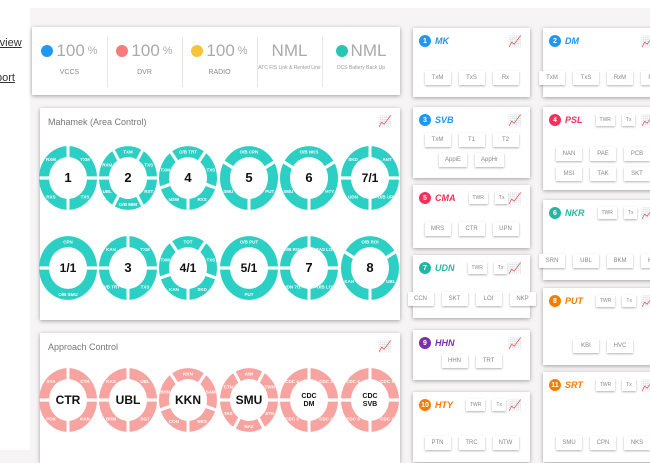  I want to click on channel-button: TRT, so click(488, 361).